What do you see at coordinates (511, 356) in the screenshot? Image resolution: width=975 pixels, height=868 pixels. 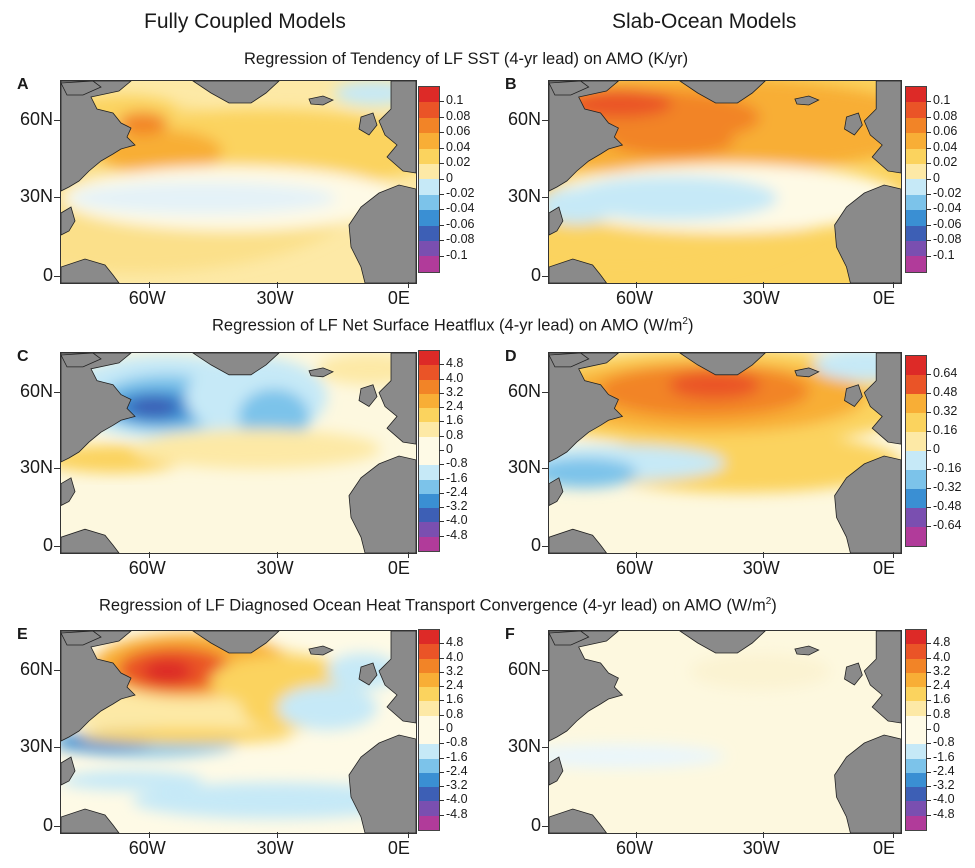 I see `panel-letter-d: D` at bounding box center [511, 356].